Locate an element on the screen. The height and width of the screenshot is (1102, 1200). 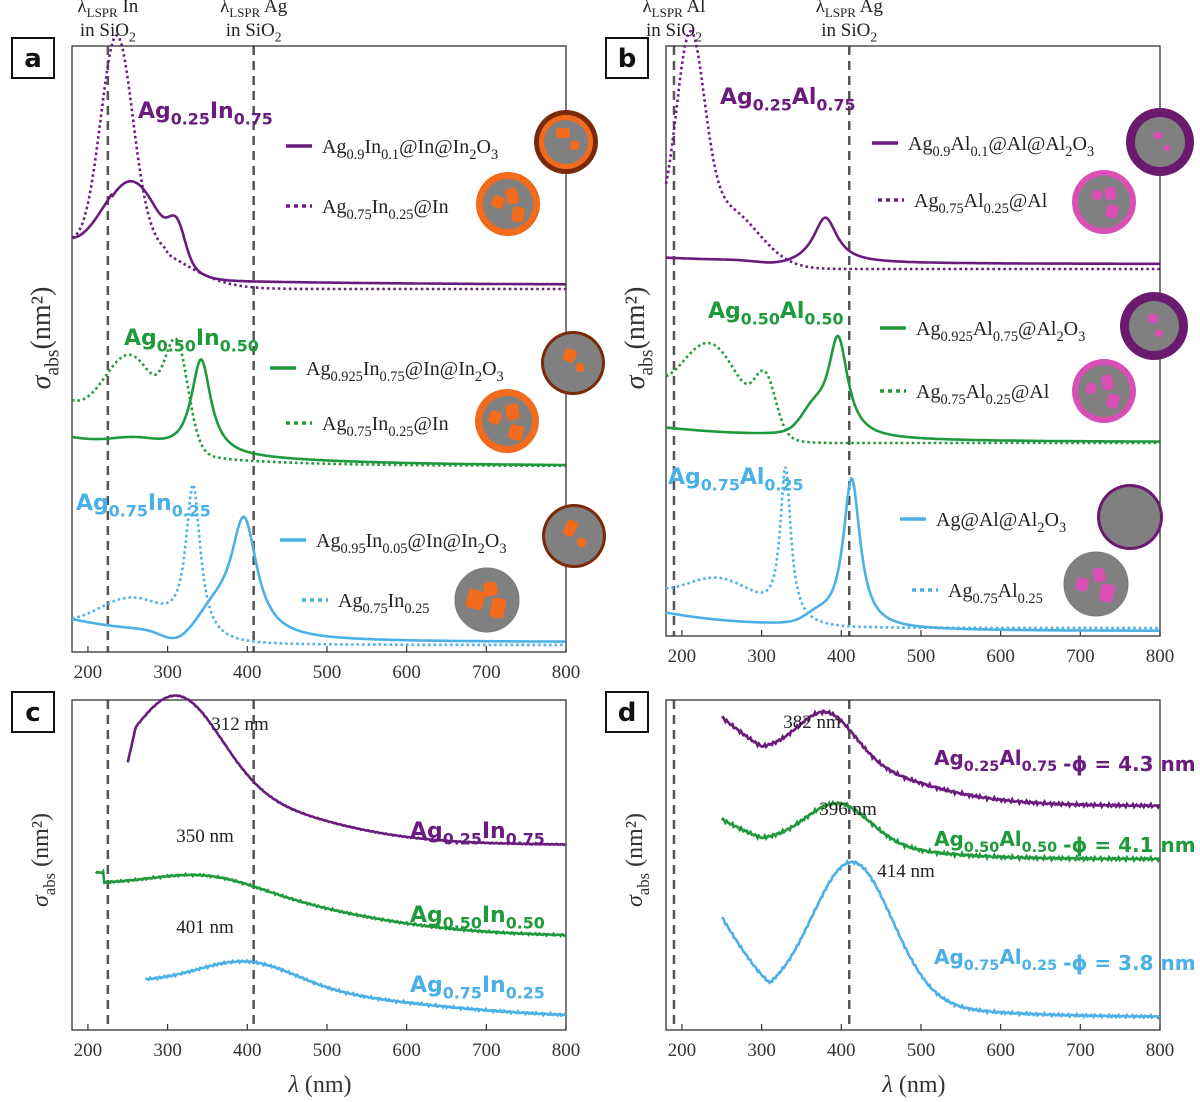
series-label: Ag0.50In0.50 is located at coordinates (477, 918).